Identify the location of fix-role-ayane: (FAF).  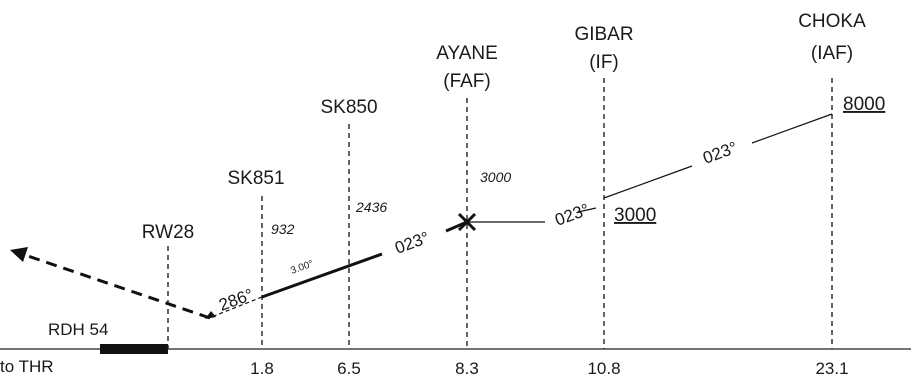
(467, 81).